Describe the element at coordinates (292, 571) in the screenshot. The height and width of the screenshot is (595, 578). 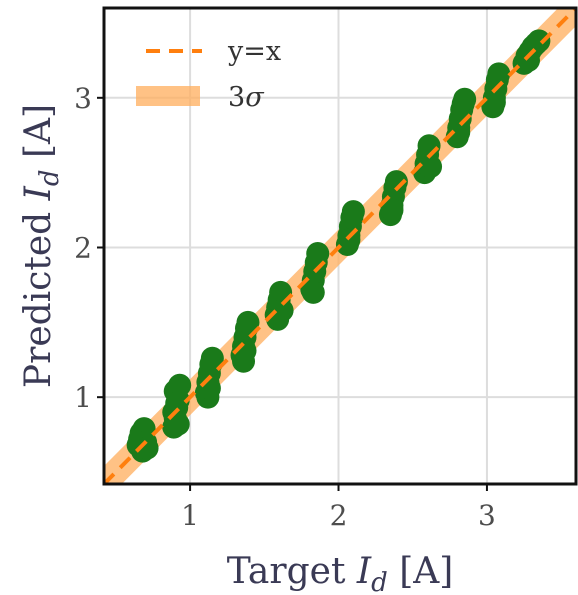
I see `x-axis-title-text: Target` at that location.